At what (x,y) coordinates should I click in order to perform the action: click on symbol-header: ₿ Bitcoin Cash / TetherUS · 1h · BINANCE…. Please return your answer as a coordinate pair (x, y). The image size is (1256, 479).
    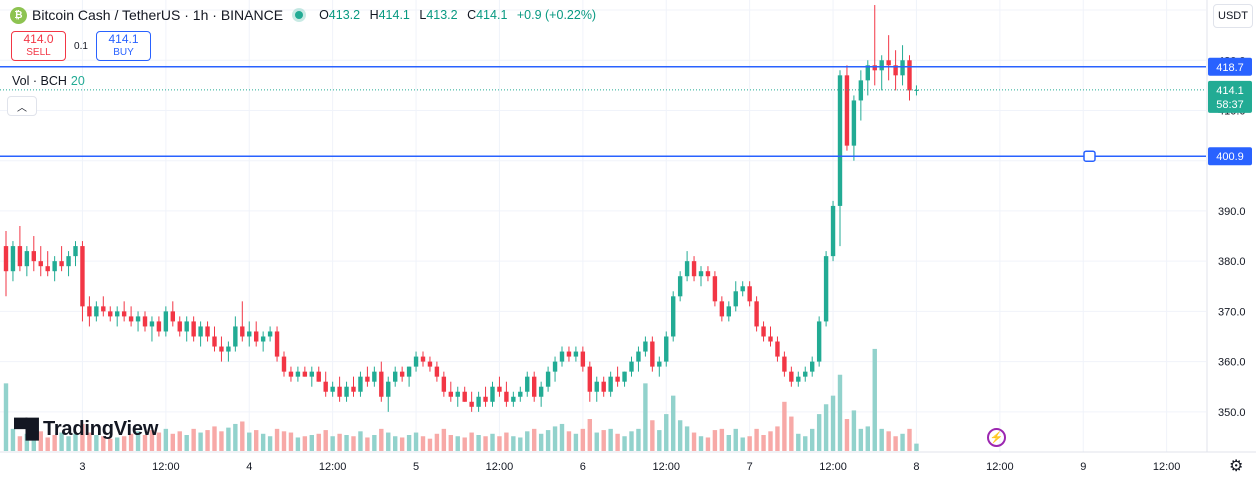
    Looking at the image, I should click on (306, 15).